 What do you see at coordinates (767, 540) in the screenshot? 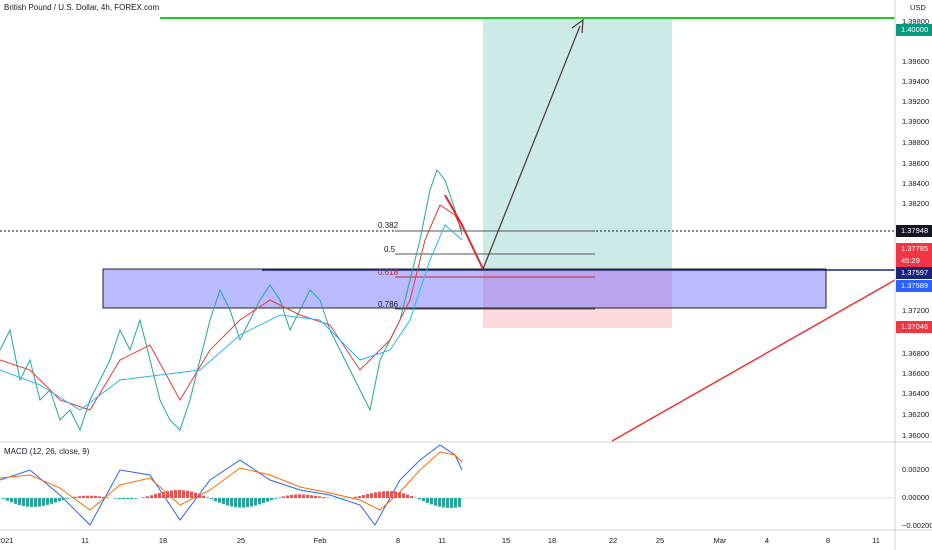
I see `time-axis-label: 4` at bounding box center [767, 540].